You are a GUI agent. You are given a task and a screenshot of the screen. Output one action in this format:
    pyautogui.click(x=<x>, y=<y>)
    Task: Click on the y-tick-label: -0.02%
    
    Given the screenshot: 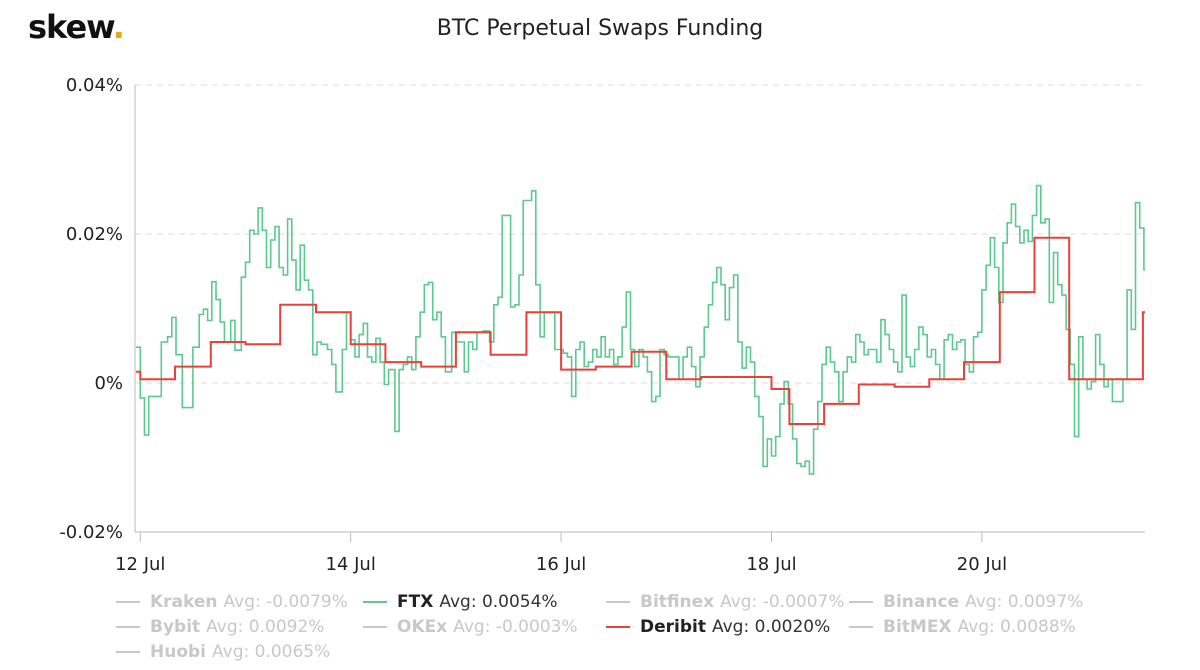 What is the action you would take?
    pyautogui.click(x=91, y=532)
    